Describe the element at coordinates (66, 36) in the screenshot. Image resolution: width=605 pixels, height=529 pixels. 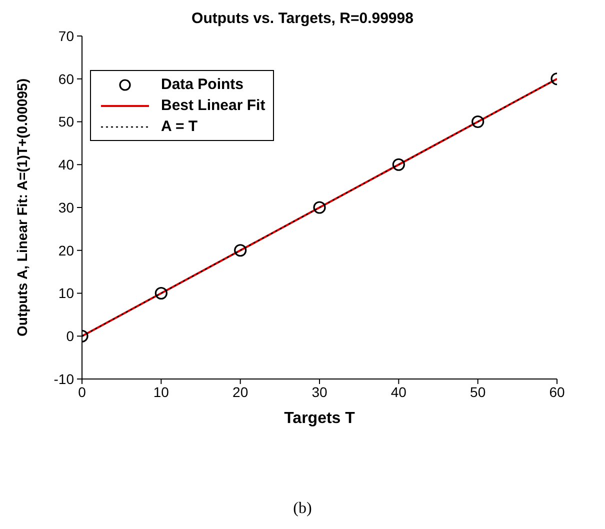
I see `y-tick-label: 70` at that location.